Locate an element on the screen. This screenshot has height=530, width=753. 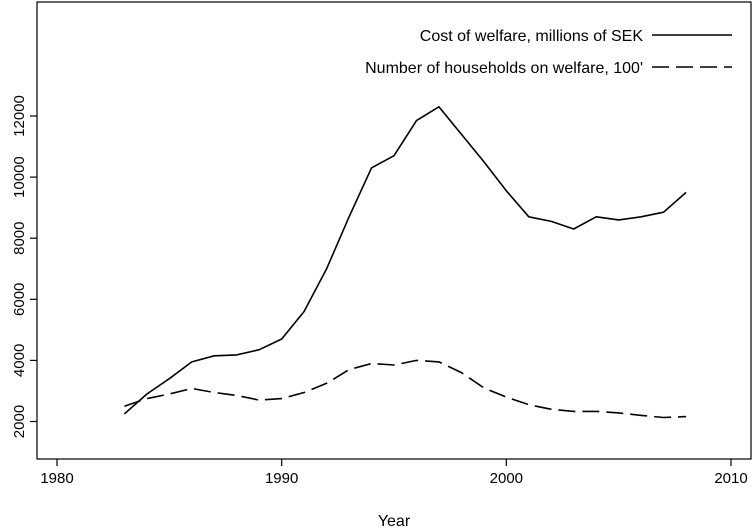
legend-label: Number of households on welfare, 100' is located at coordinates (504, 68).